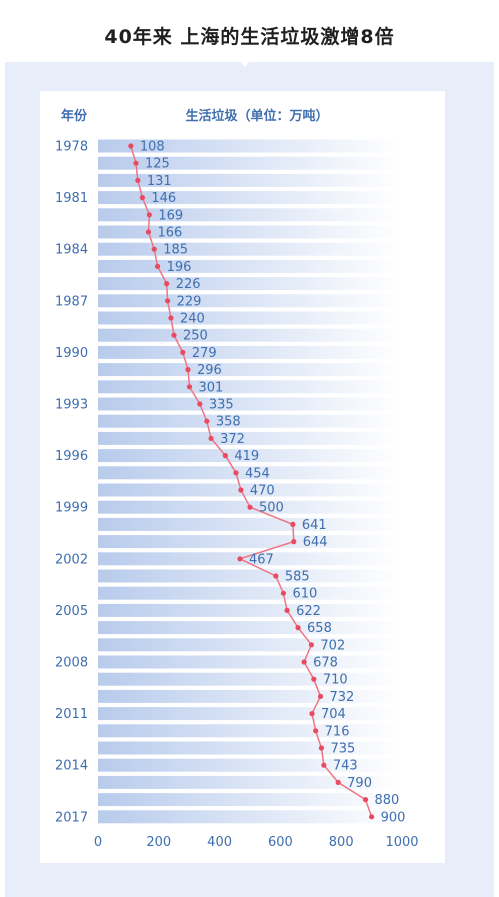 The height and width of the screenshot is (897, 499). What do you see at coordinates (342, 697) in the screenshot?
I see `data-label: 732` at bounding box center [342, 697].